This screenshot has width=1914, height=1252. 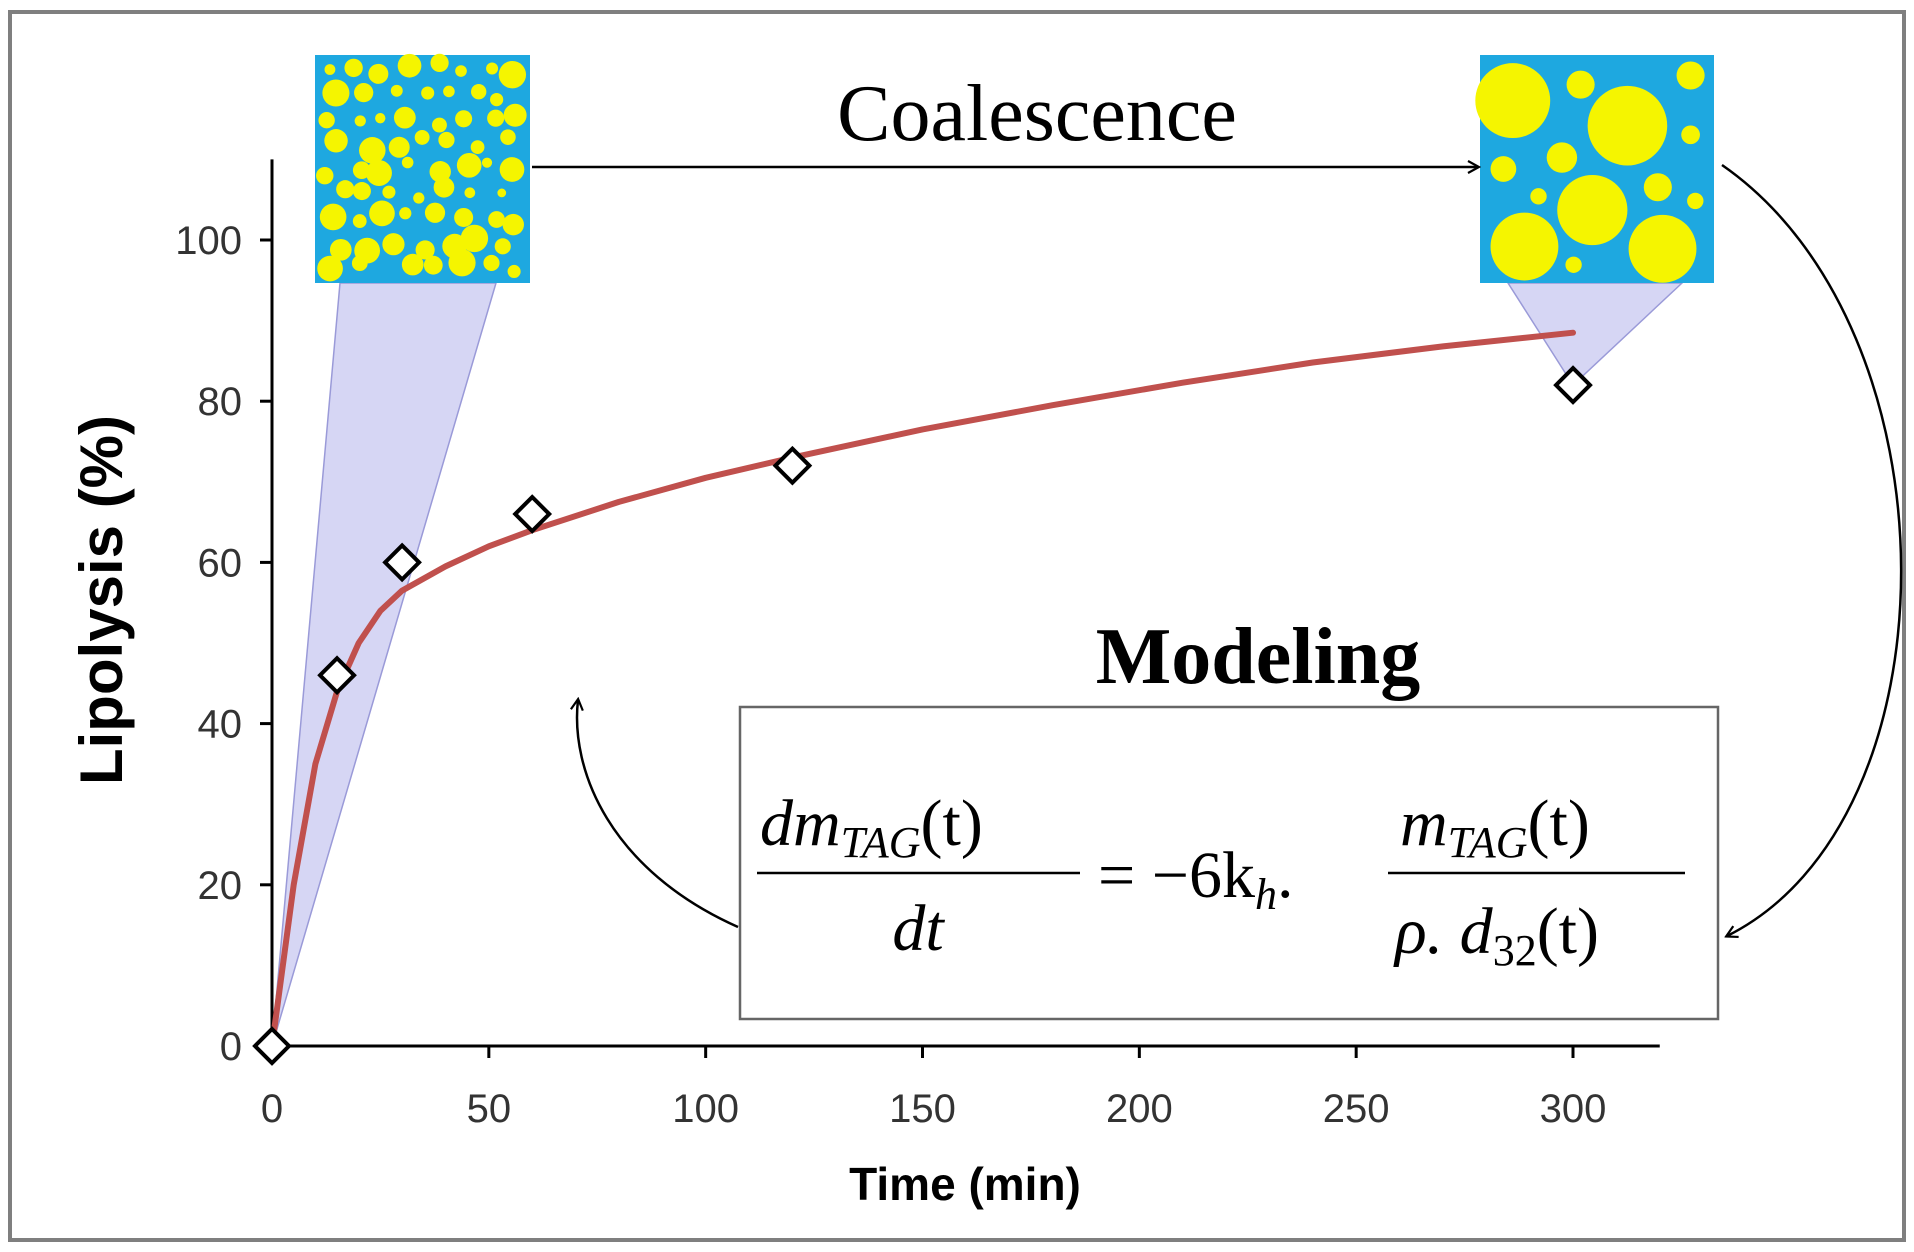 I want to click on x-tick-label: 300, so click(x=1573, y=1109).